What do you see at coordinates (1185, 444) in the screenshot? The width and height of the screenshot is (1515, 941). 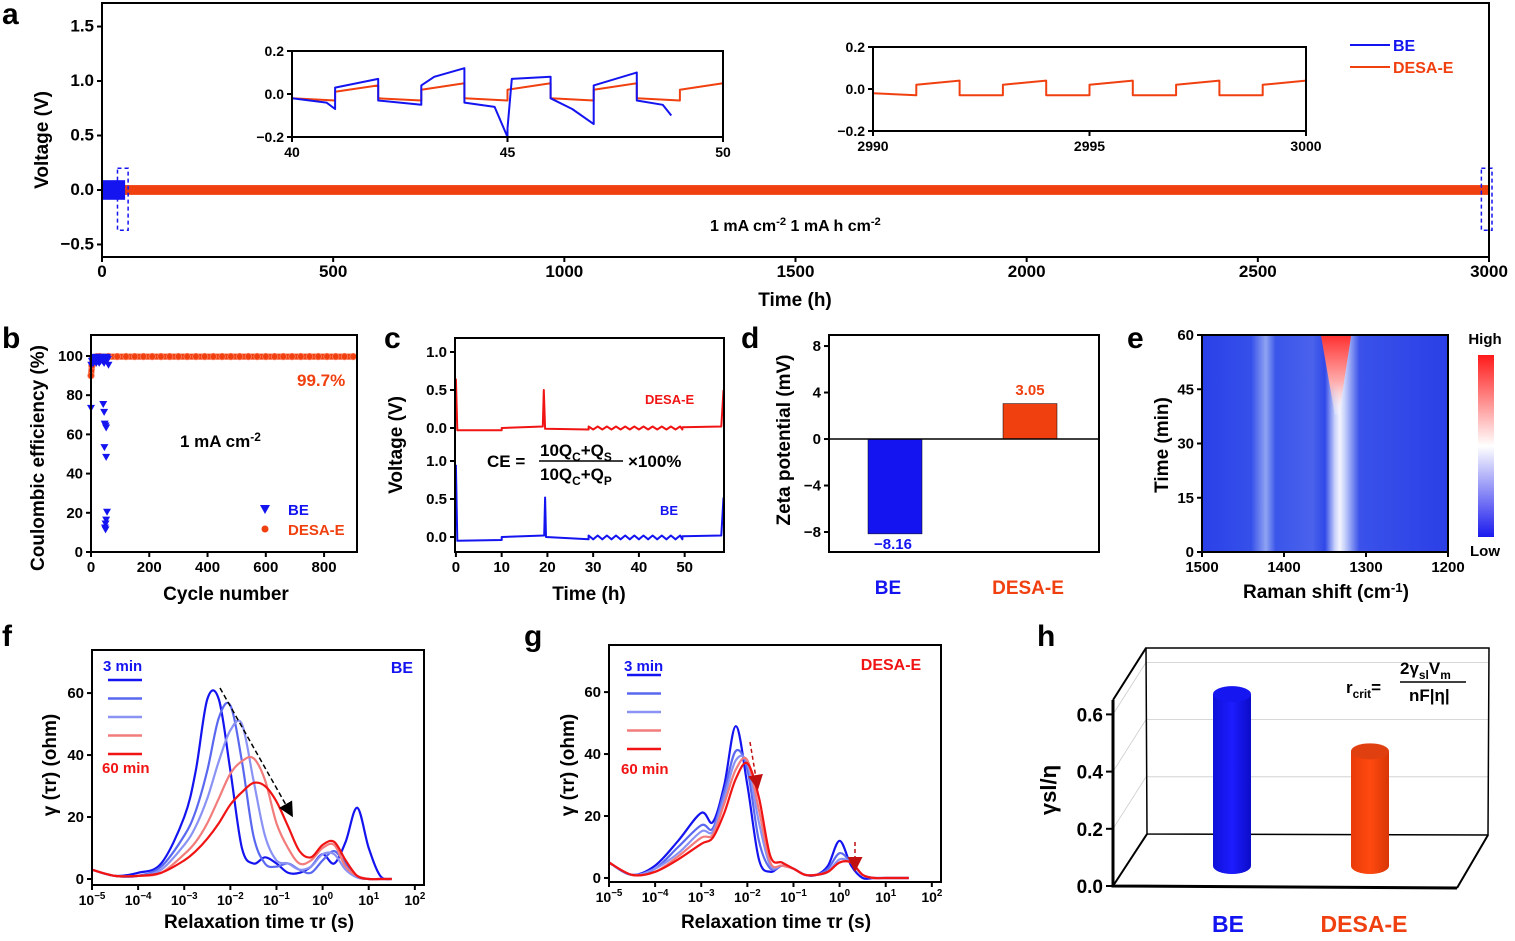 I see `e-ytick-label: 30` at bounding box center [1185, 444].